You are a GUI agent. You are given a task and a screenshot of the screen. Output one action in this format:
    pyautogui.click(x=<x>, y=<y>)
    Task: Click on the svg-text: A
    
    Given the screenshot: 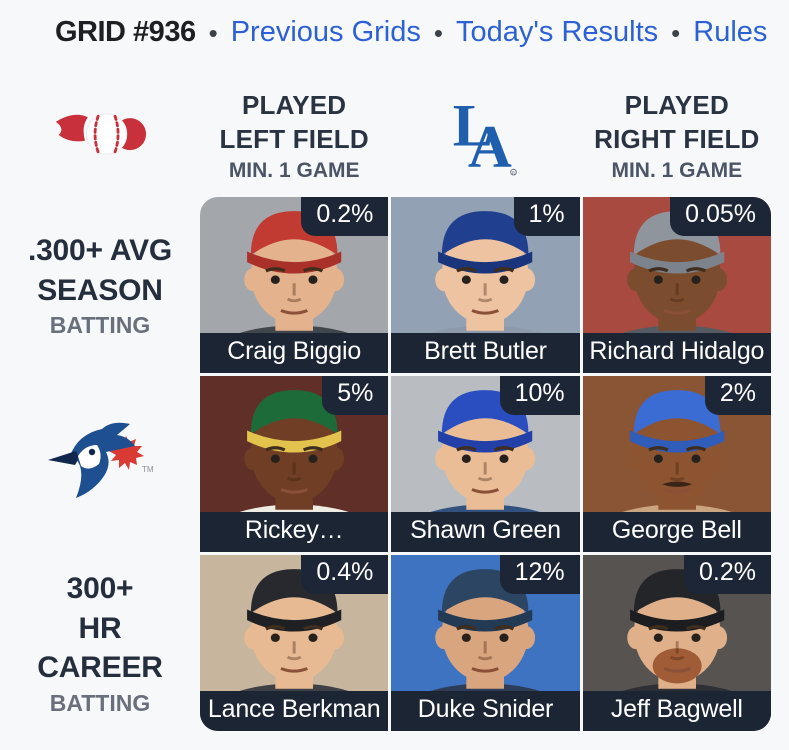 What is the action you would take?
    pyautogui.click(x=490, y=146)
    